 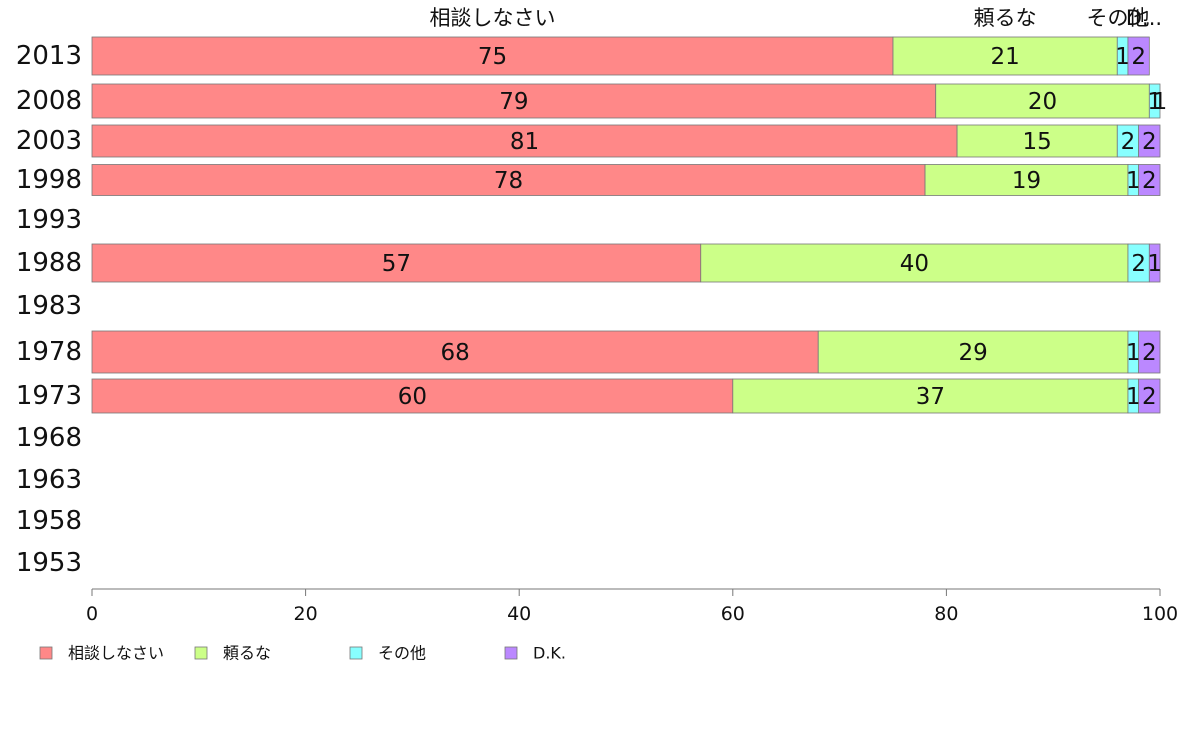 I want to click on data-label-2013-0: 75, so click(x=492, y=57).